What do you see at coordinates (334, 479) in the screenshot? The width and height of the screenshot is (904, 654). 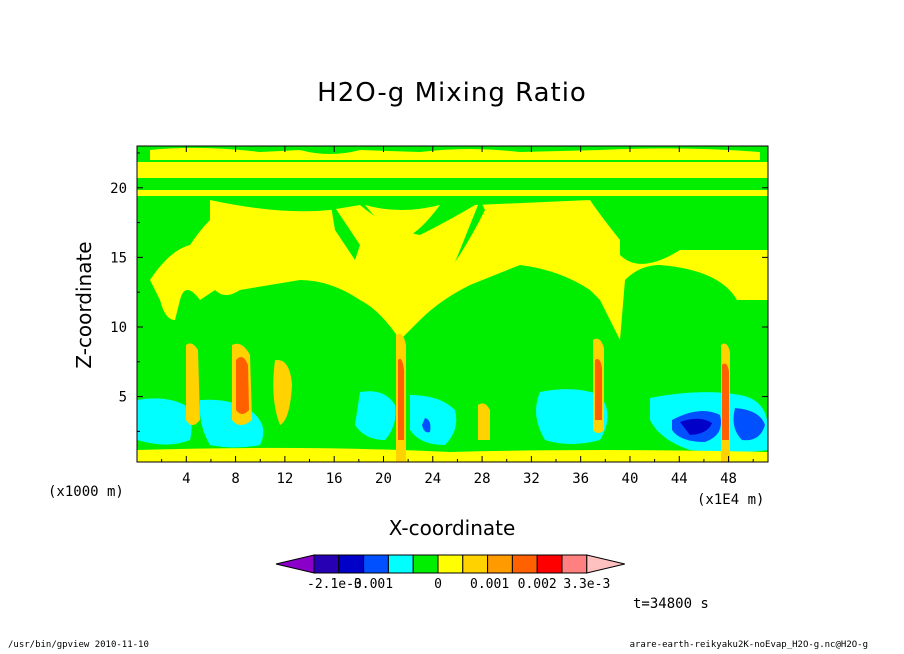 I see `x-tick-label: 16` at bounding box center [334, 479].